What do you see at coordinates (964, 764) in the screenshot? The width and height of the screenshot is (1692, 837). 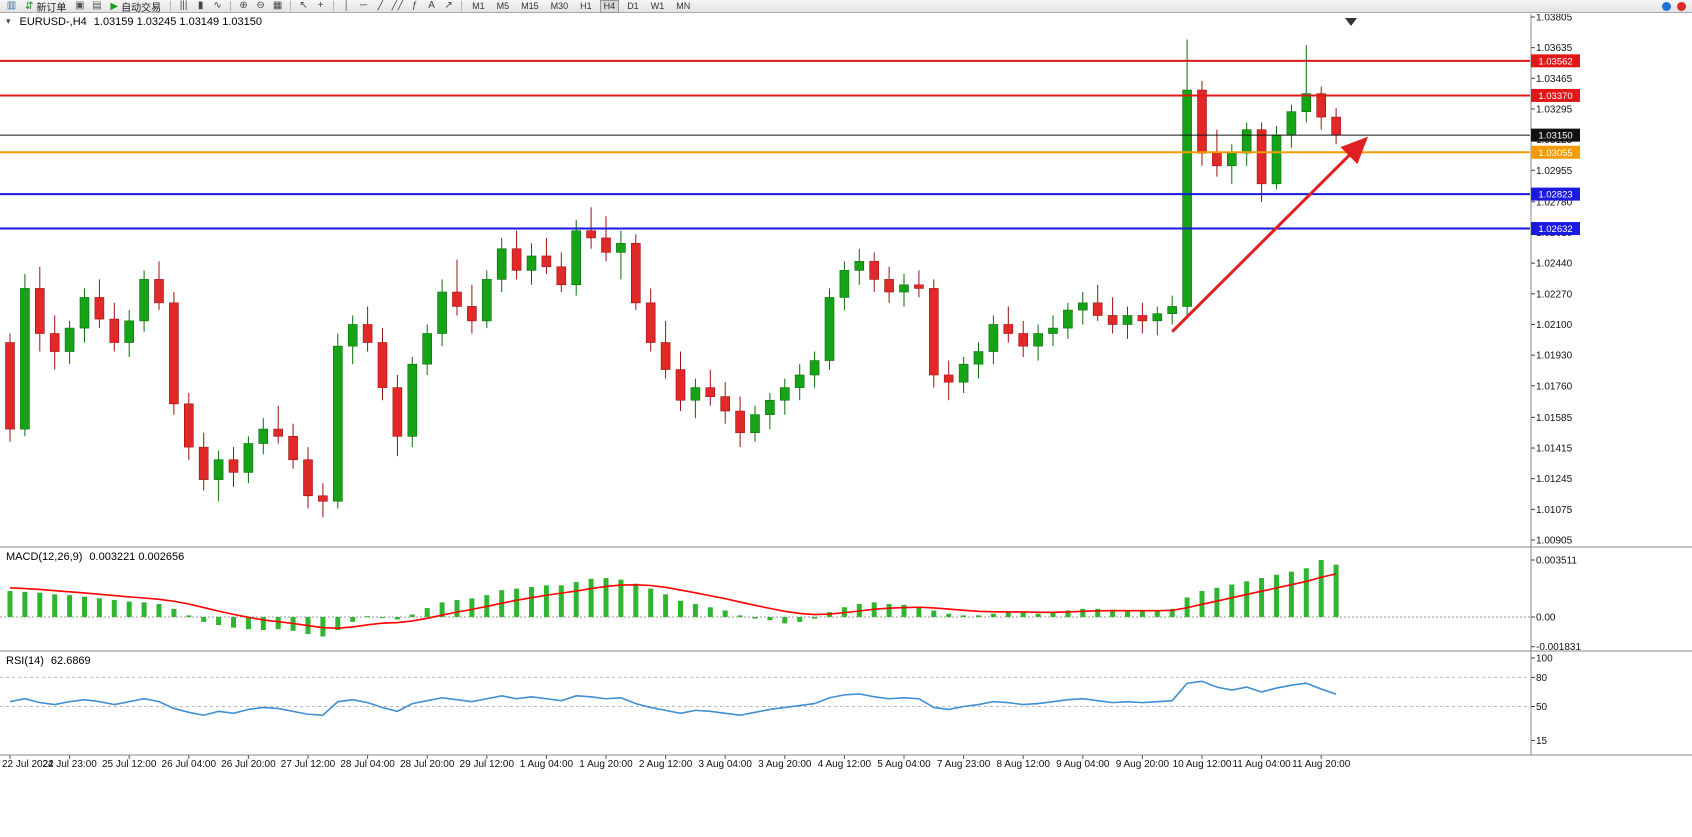 I see `time-tick-label: 7 Aug 23:00` at bounding box center [964, 764].